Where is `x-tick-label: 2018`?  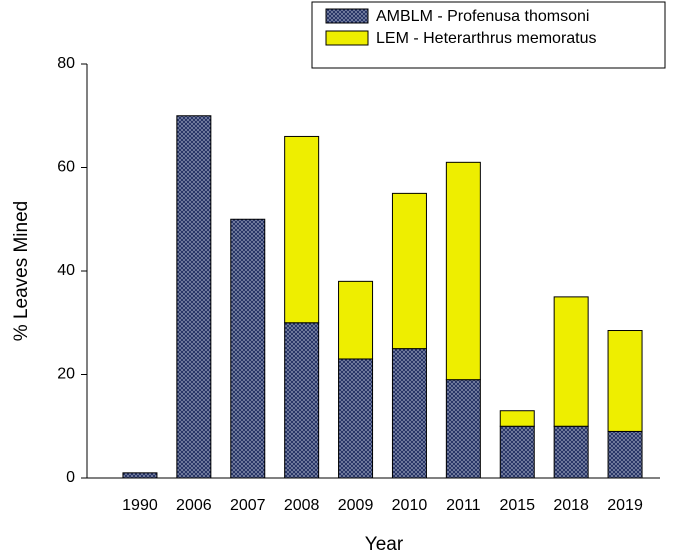
x-tick-label: 2018 is located at coordinates (571, 505).